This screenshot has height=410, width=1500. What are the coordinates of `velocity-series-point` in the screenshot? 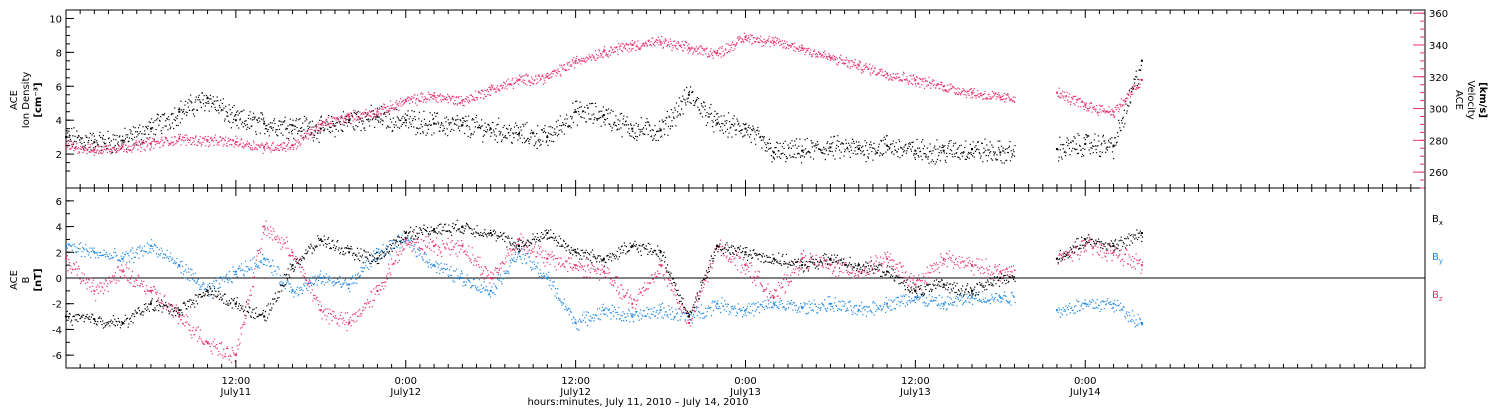 It's located at (519, 79).